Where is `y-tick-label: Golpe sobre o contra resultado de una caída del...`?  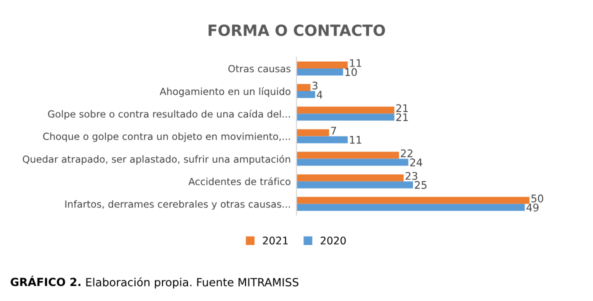 y-tick-label: Golpe sobre o contra resultado de una caída del... is located at coordinates (169, 115).